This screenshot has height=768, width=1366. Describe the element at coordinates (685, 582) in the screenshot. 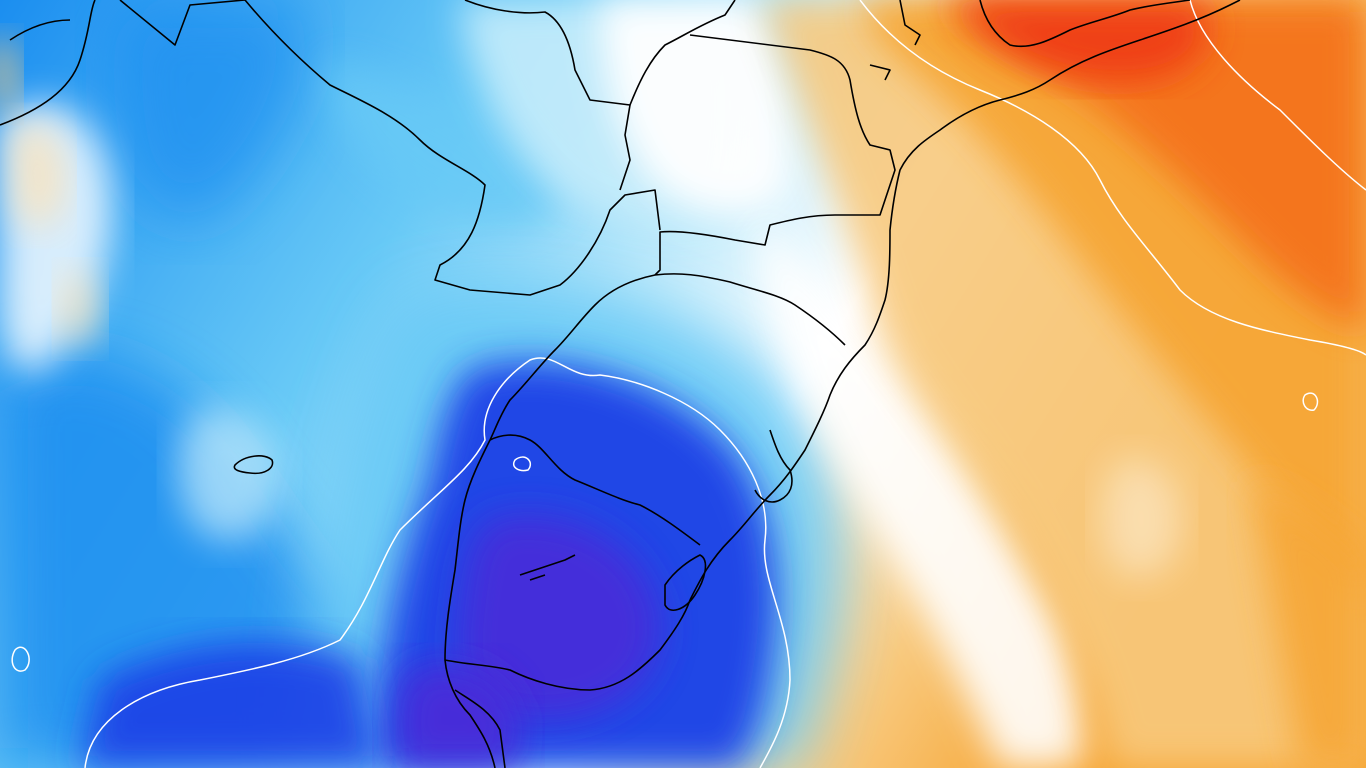

I see `coastline-lagoon-b` at that location.